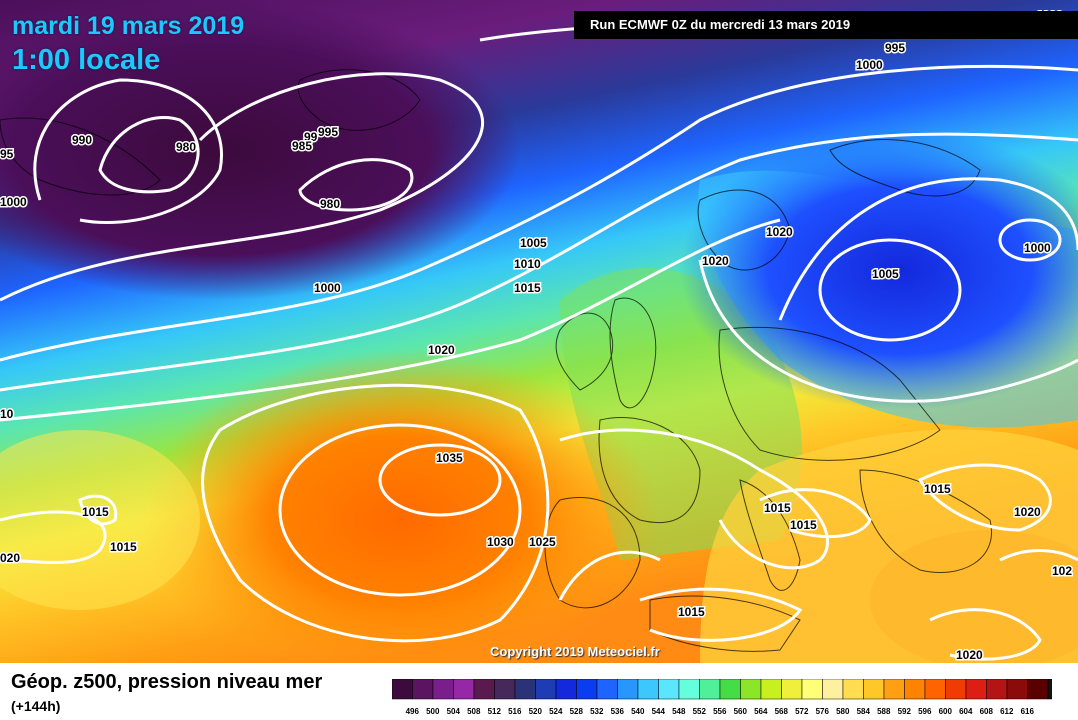  I want to click on legend-subtitle: (+144h), so click(36, 706).